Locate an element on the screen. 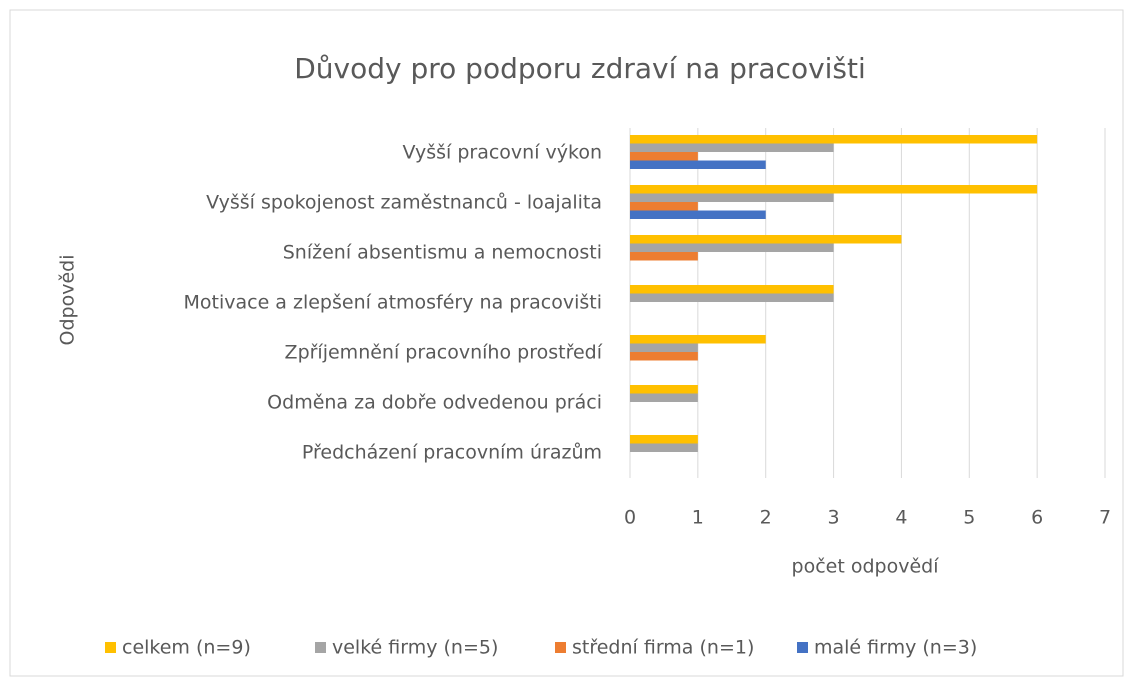 This screenshot has height=686, width=1134. y-tick-label: Odměna za dobře odvedenou práci is located at coordinates (434, 403).